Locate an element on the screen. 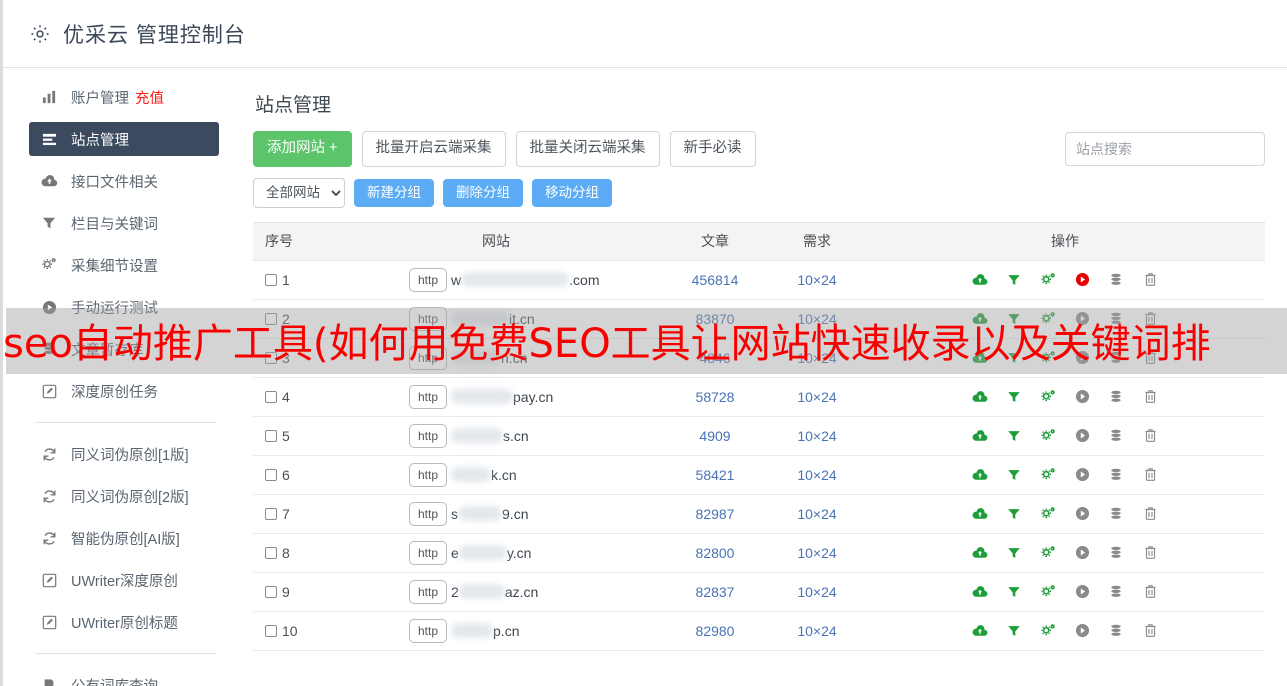 This screenshot has height=686, width=1287. sidebar-item-deep-original-task: 深度原创任务 is located at coordinates (124, 391).